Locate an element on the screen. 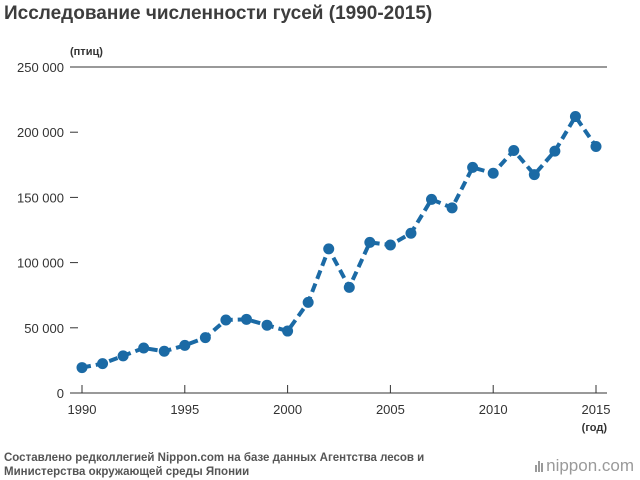 The height and width of the screenshot is (480, 640). x-tick-label: 2005 is located at coordinates (390, 409).